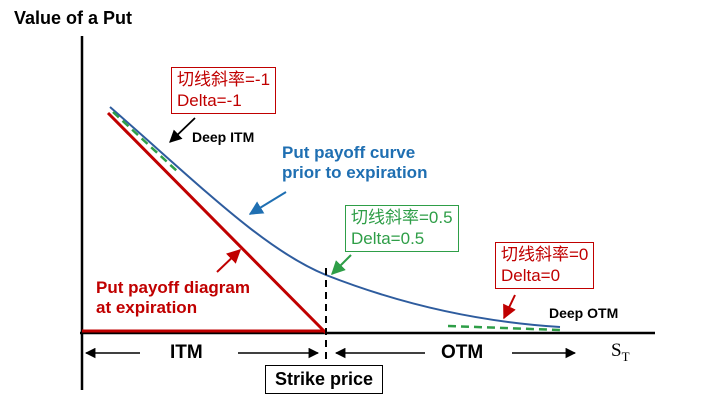 This screenshot has width=708, height=406. What do you see at coordinates (145, 142) in the screenshot?
I see `tangent-deep-itm` at bounding box center [145, 142].